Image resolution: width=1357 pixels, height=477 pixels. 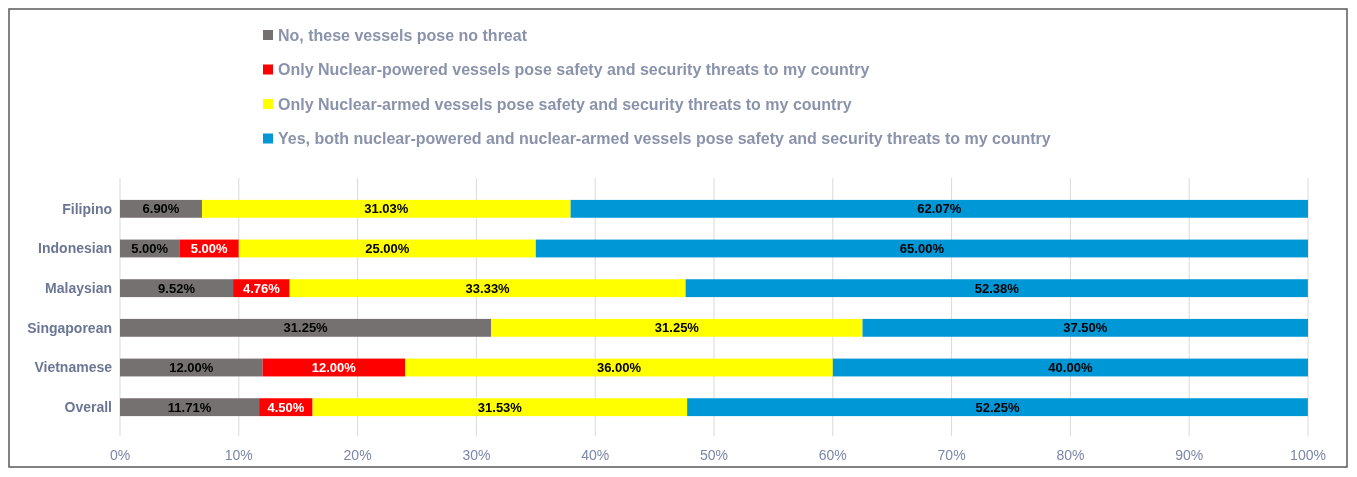 What do you see at coordinates (261, 288) in the screenshot?
I see `data-label: 4.76%` at bounding box center [261, 288].